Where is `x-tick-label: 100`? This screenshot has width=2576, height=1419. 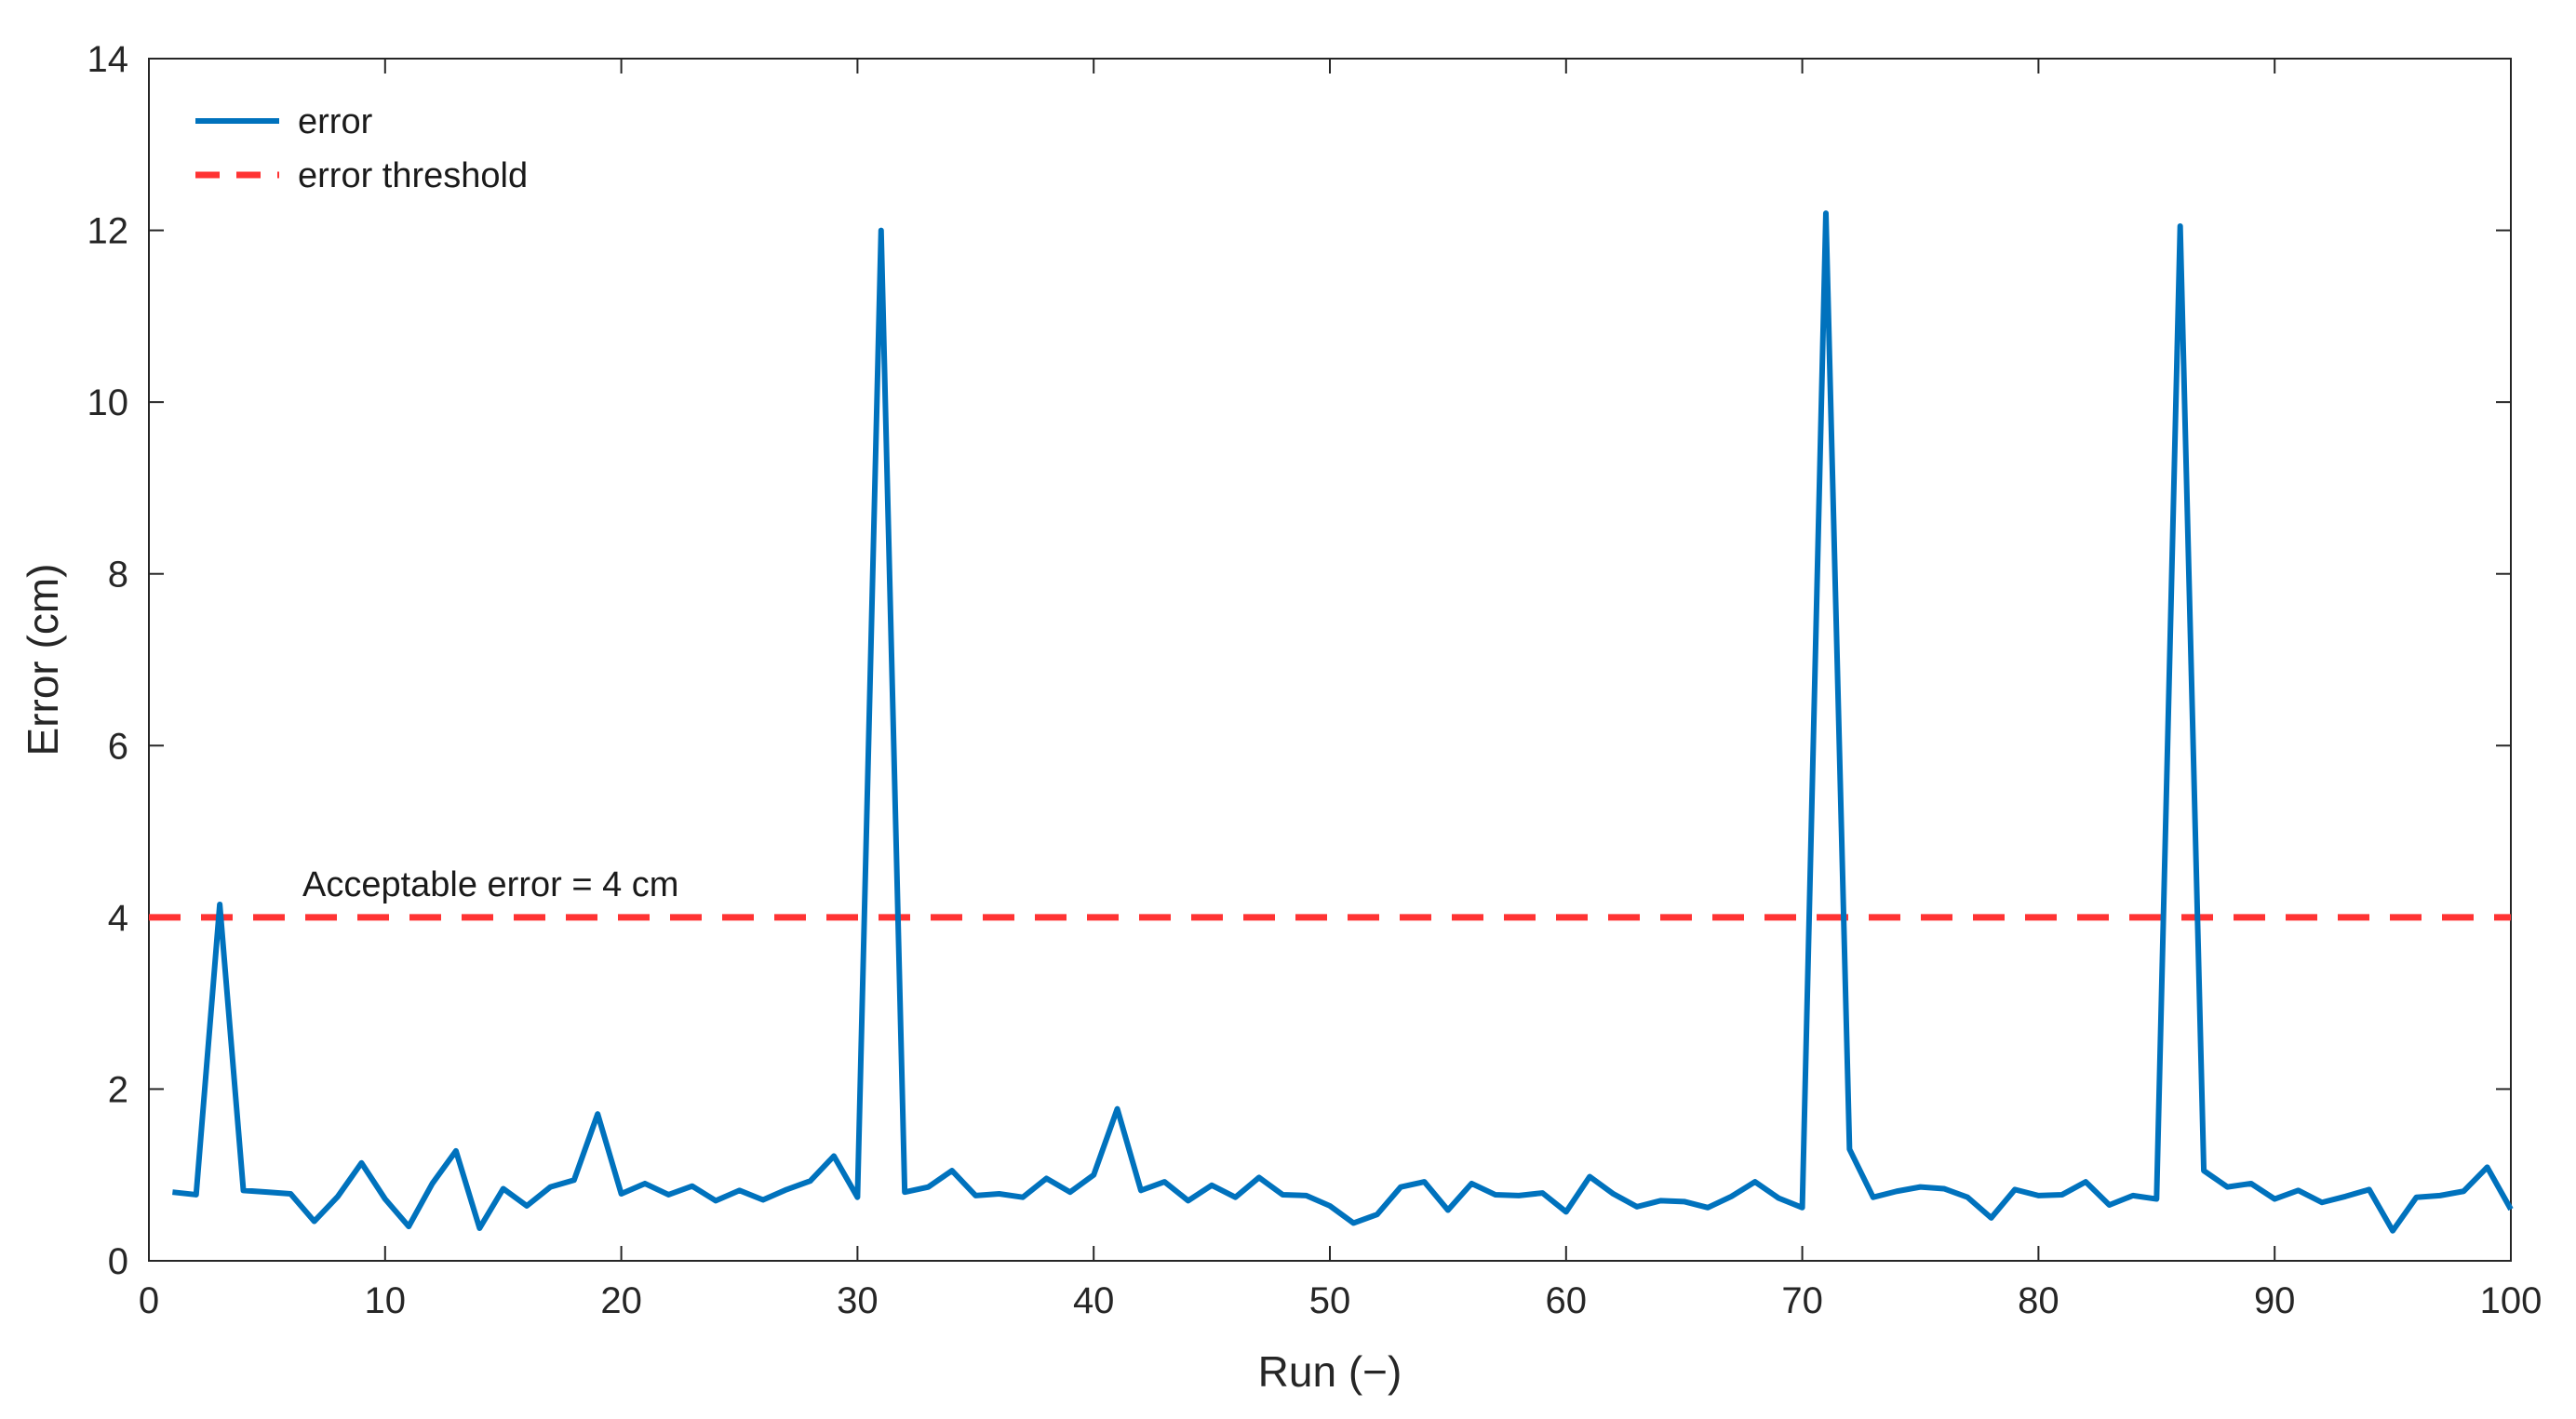
x-tick-label: 100 is located at coordinates (2511, 1300).